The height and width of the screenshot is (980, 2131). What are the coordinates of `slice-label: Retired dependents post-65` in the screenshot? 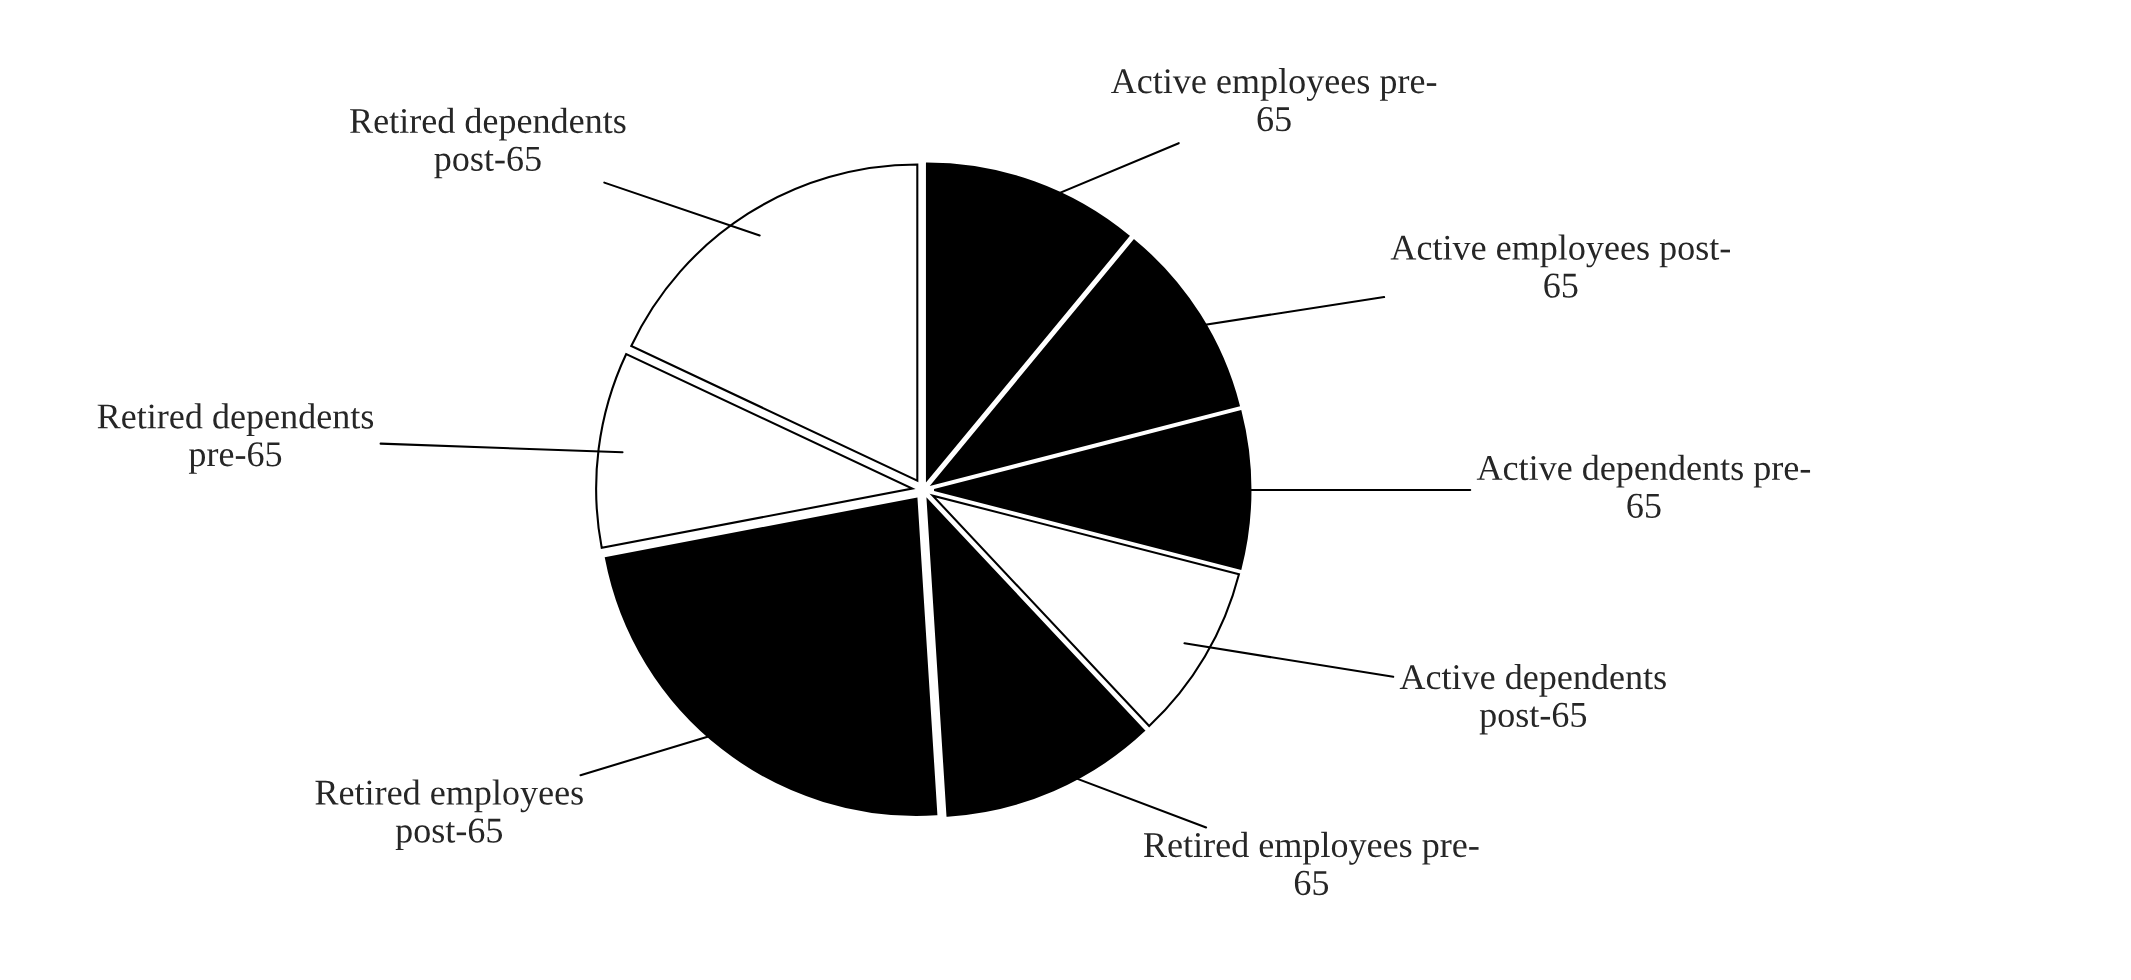 It's located at (488, 143).